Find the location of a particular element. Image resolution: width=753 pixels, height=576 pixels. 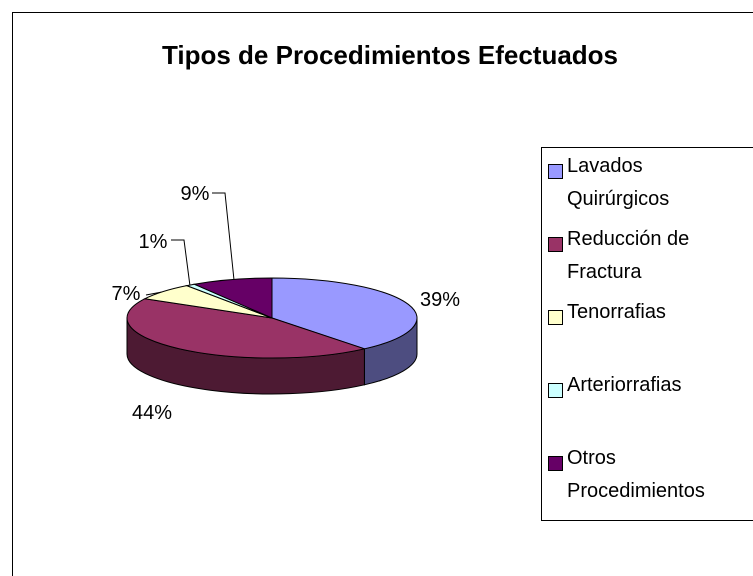

pie-tops is located at coordinates (272, 318).